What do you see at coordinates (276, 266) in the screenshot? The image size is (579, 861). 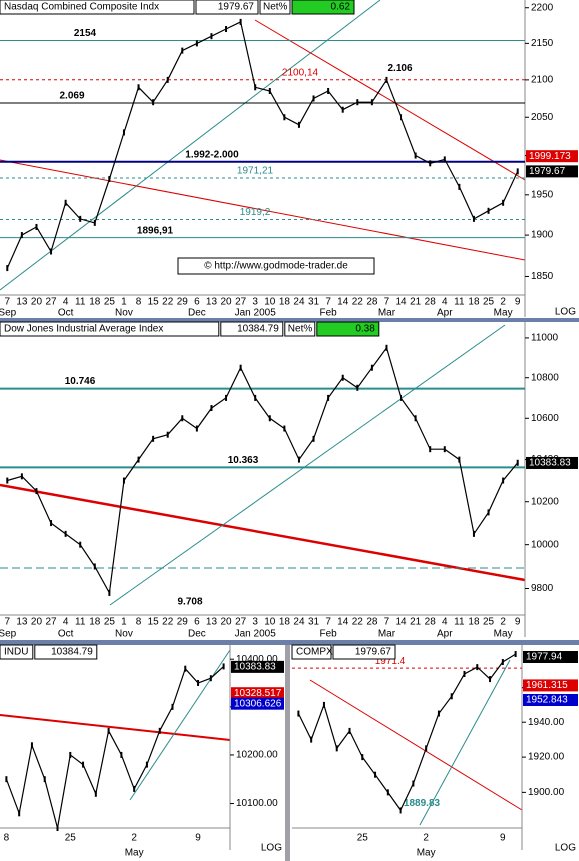 I see `watermark: © http://www.godmode-trader.de` at bounding box center [276, 266].